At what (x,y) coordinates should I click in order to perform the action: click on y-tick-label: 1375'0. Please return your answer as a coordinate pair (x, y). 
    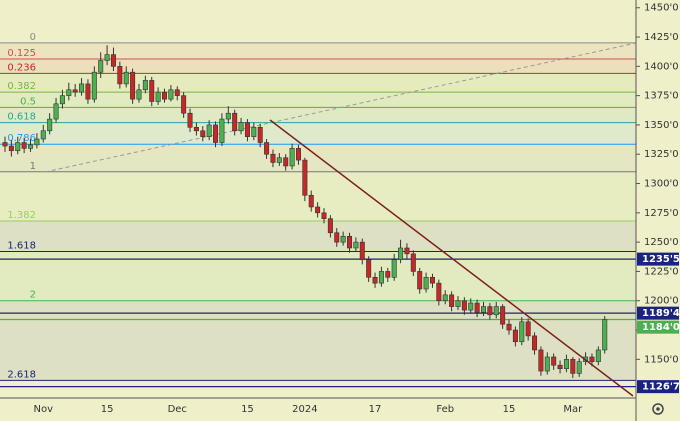
    Looking at the image, I should click on (661, 96).